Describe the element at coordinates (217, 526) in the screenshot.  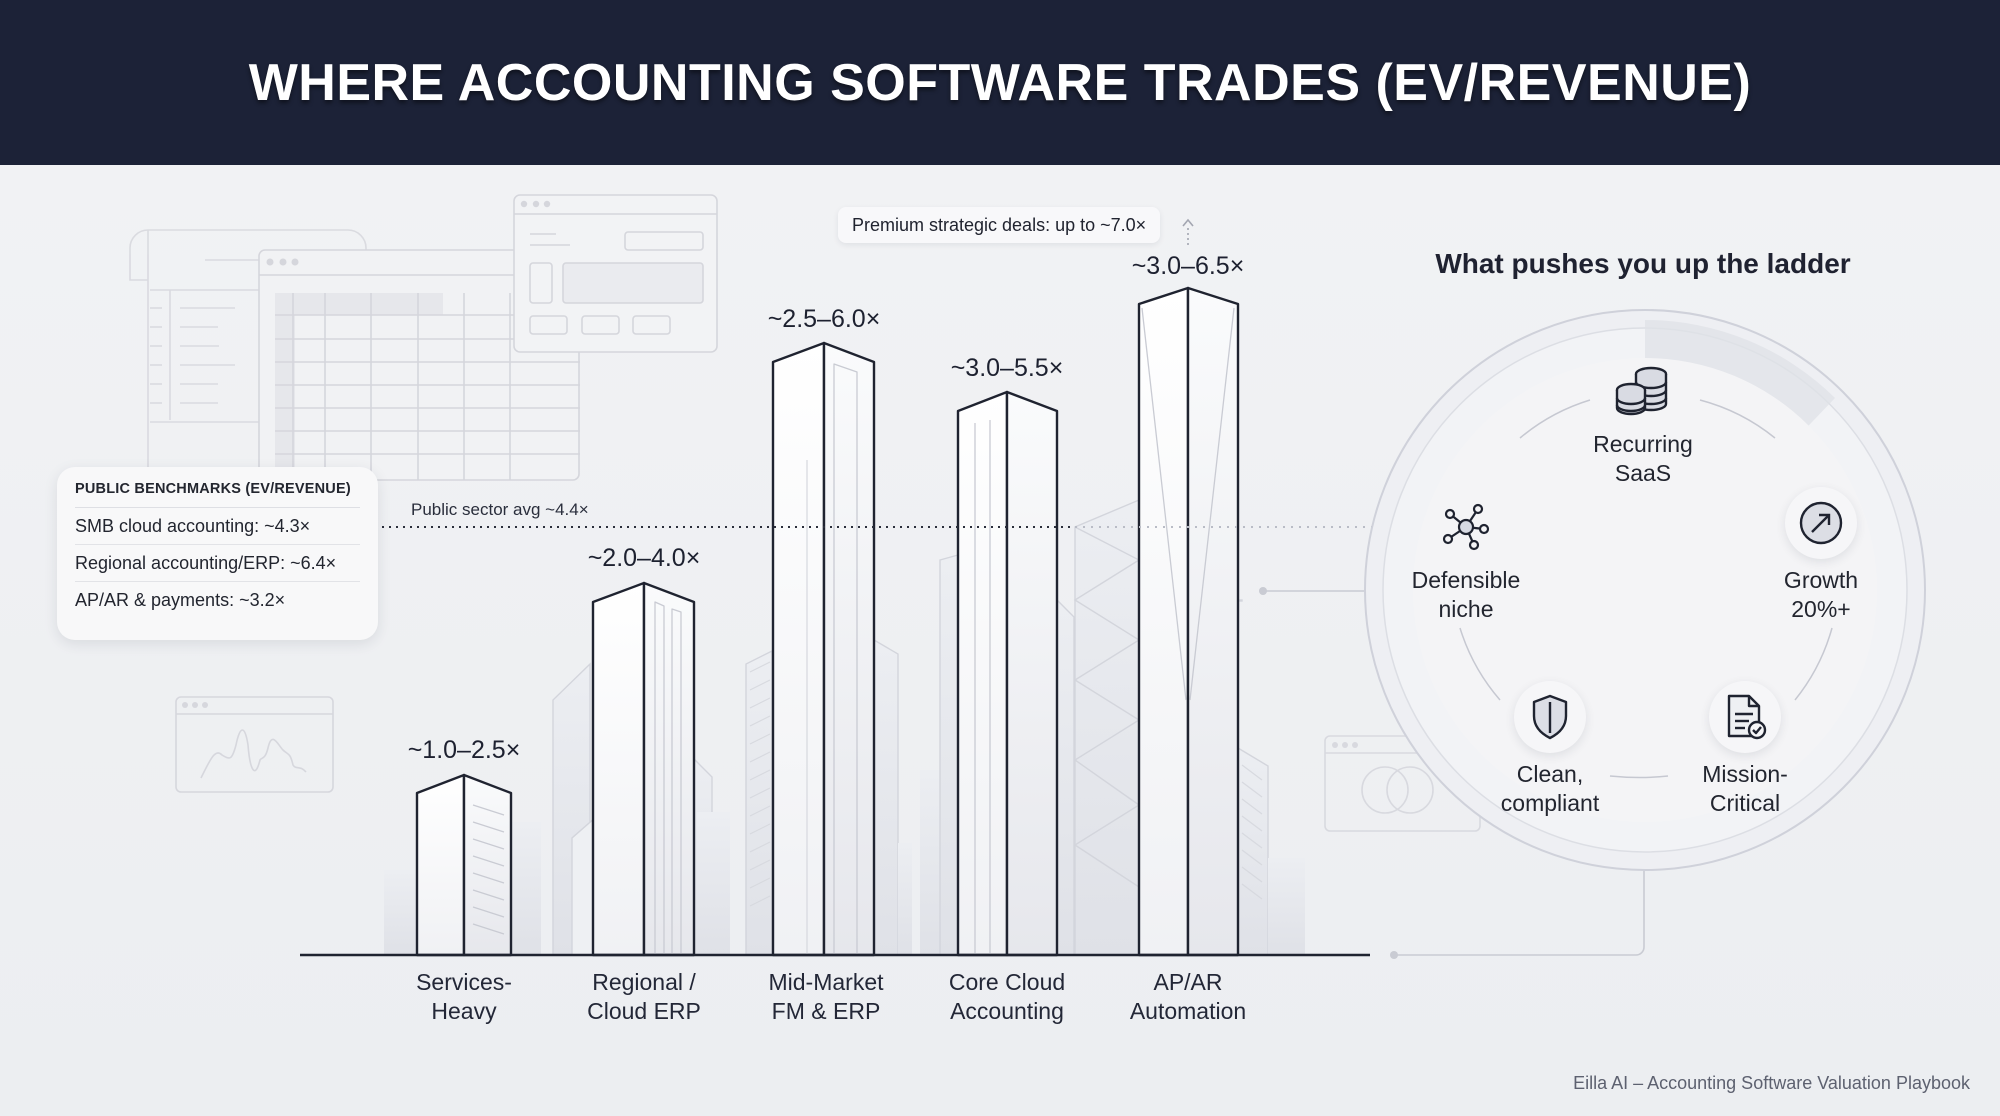
I see `benchmark-row: SMB cloud accounting: ~4.3×` at that location.